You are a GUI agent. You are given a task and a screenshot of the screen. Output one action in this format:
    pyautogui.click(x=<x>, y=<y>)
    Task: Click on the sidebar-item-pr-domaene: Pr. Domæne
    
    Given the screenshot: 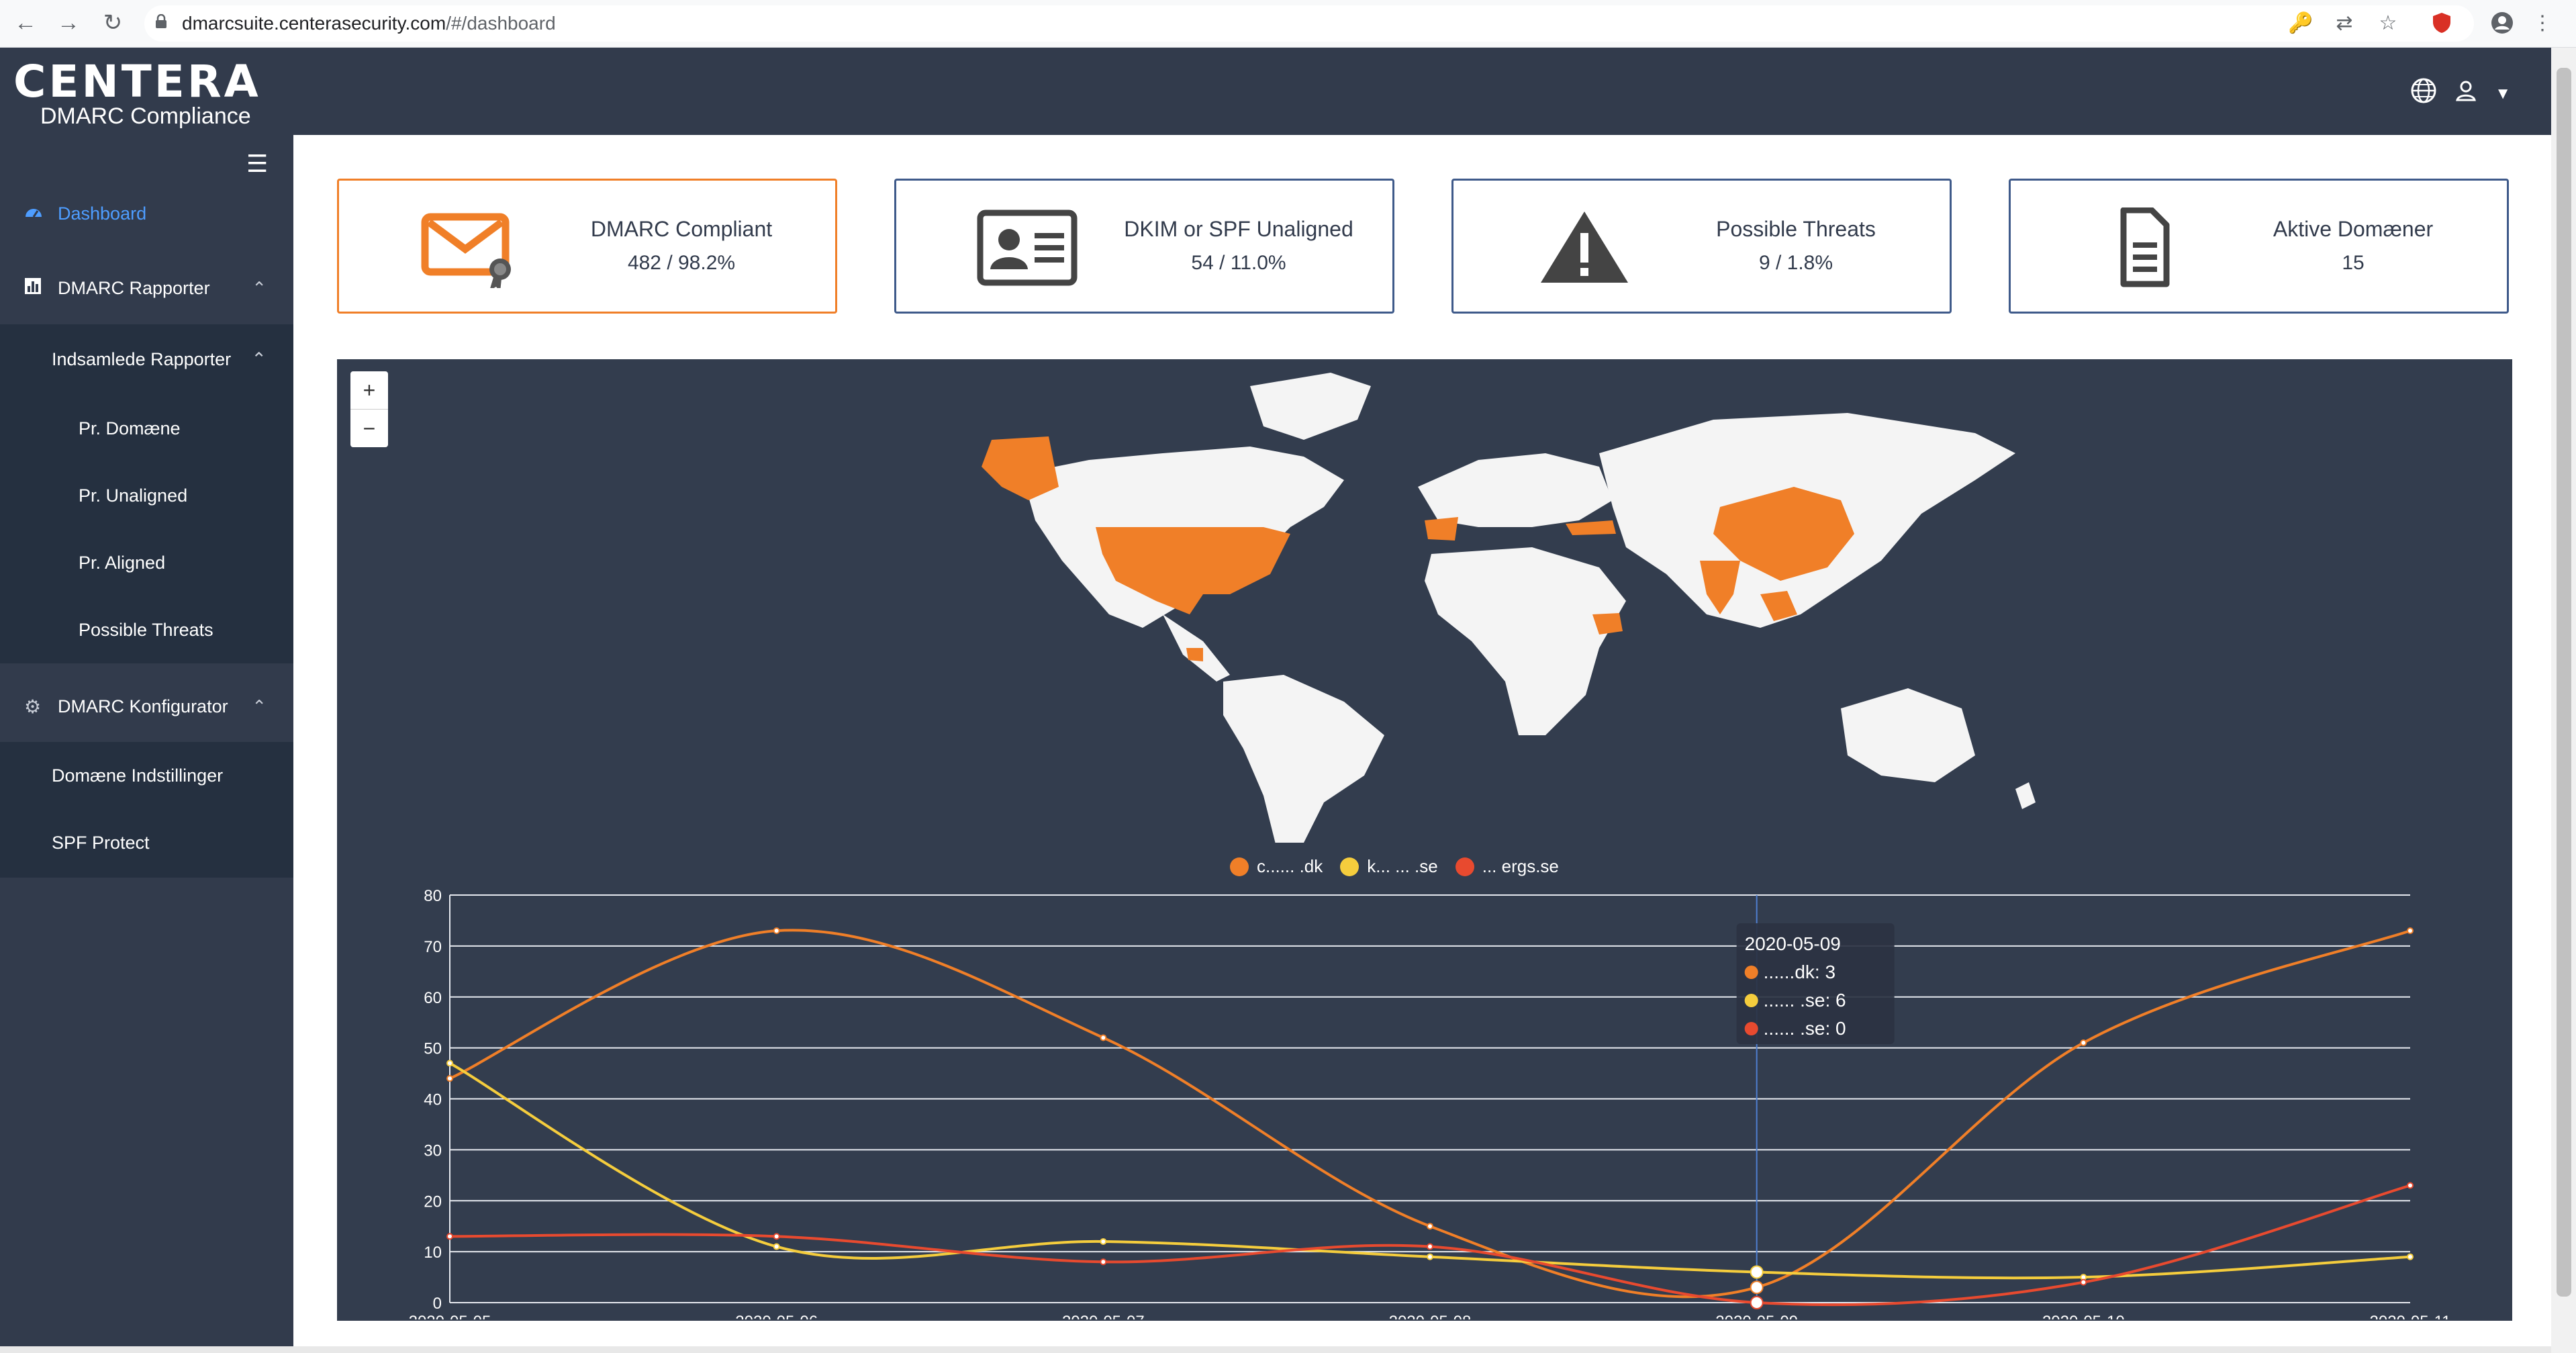 What is the action you would take?
    pyautogui.click(x=146, y=428)
    